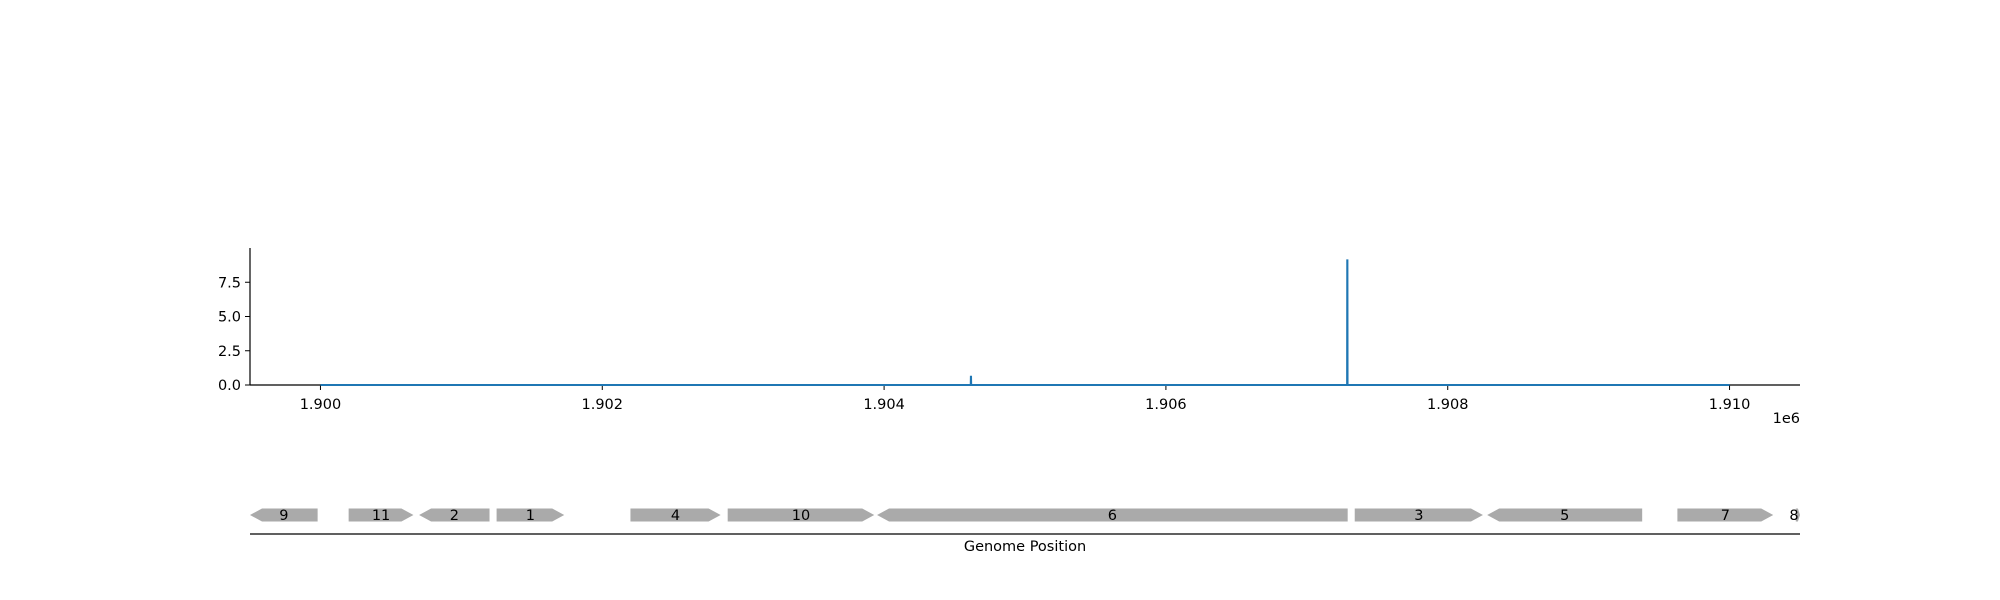 The height and width of the screenshot is (600, 2000). I want to click on x-tick-label: 1.910, so click(1730, 405).